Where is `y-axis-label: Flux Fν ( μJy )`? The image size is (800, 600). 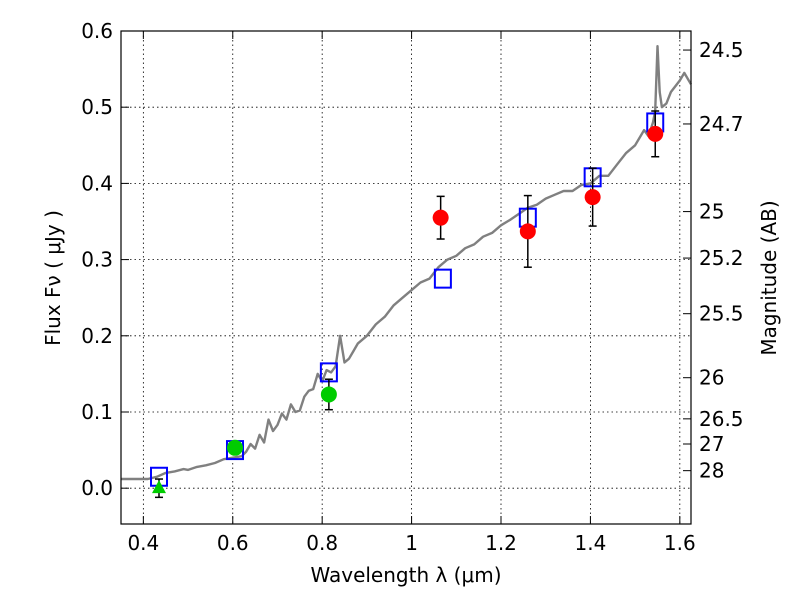 y-axis-label: Flux Fν ( μJy ) is located at coordinates (53, 278).